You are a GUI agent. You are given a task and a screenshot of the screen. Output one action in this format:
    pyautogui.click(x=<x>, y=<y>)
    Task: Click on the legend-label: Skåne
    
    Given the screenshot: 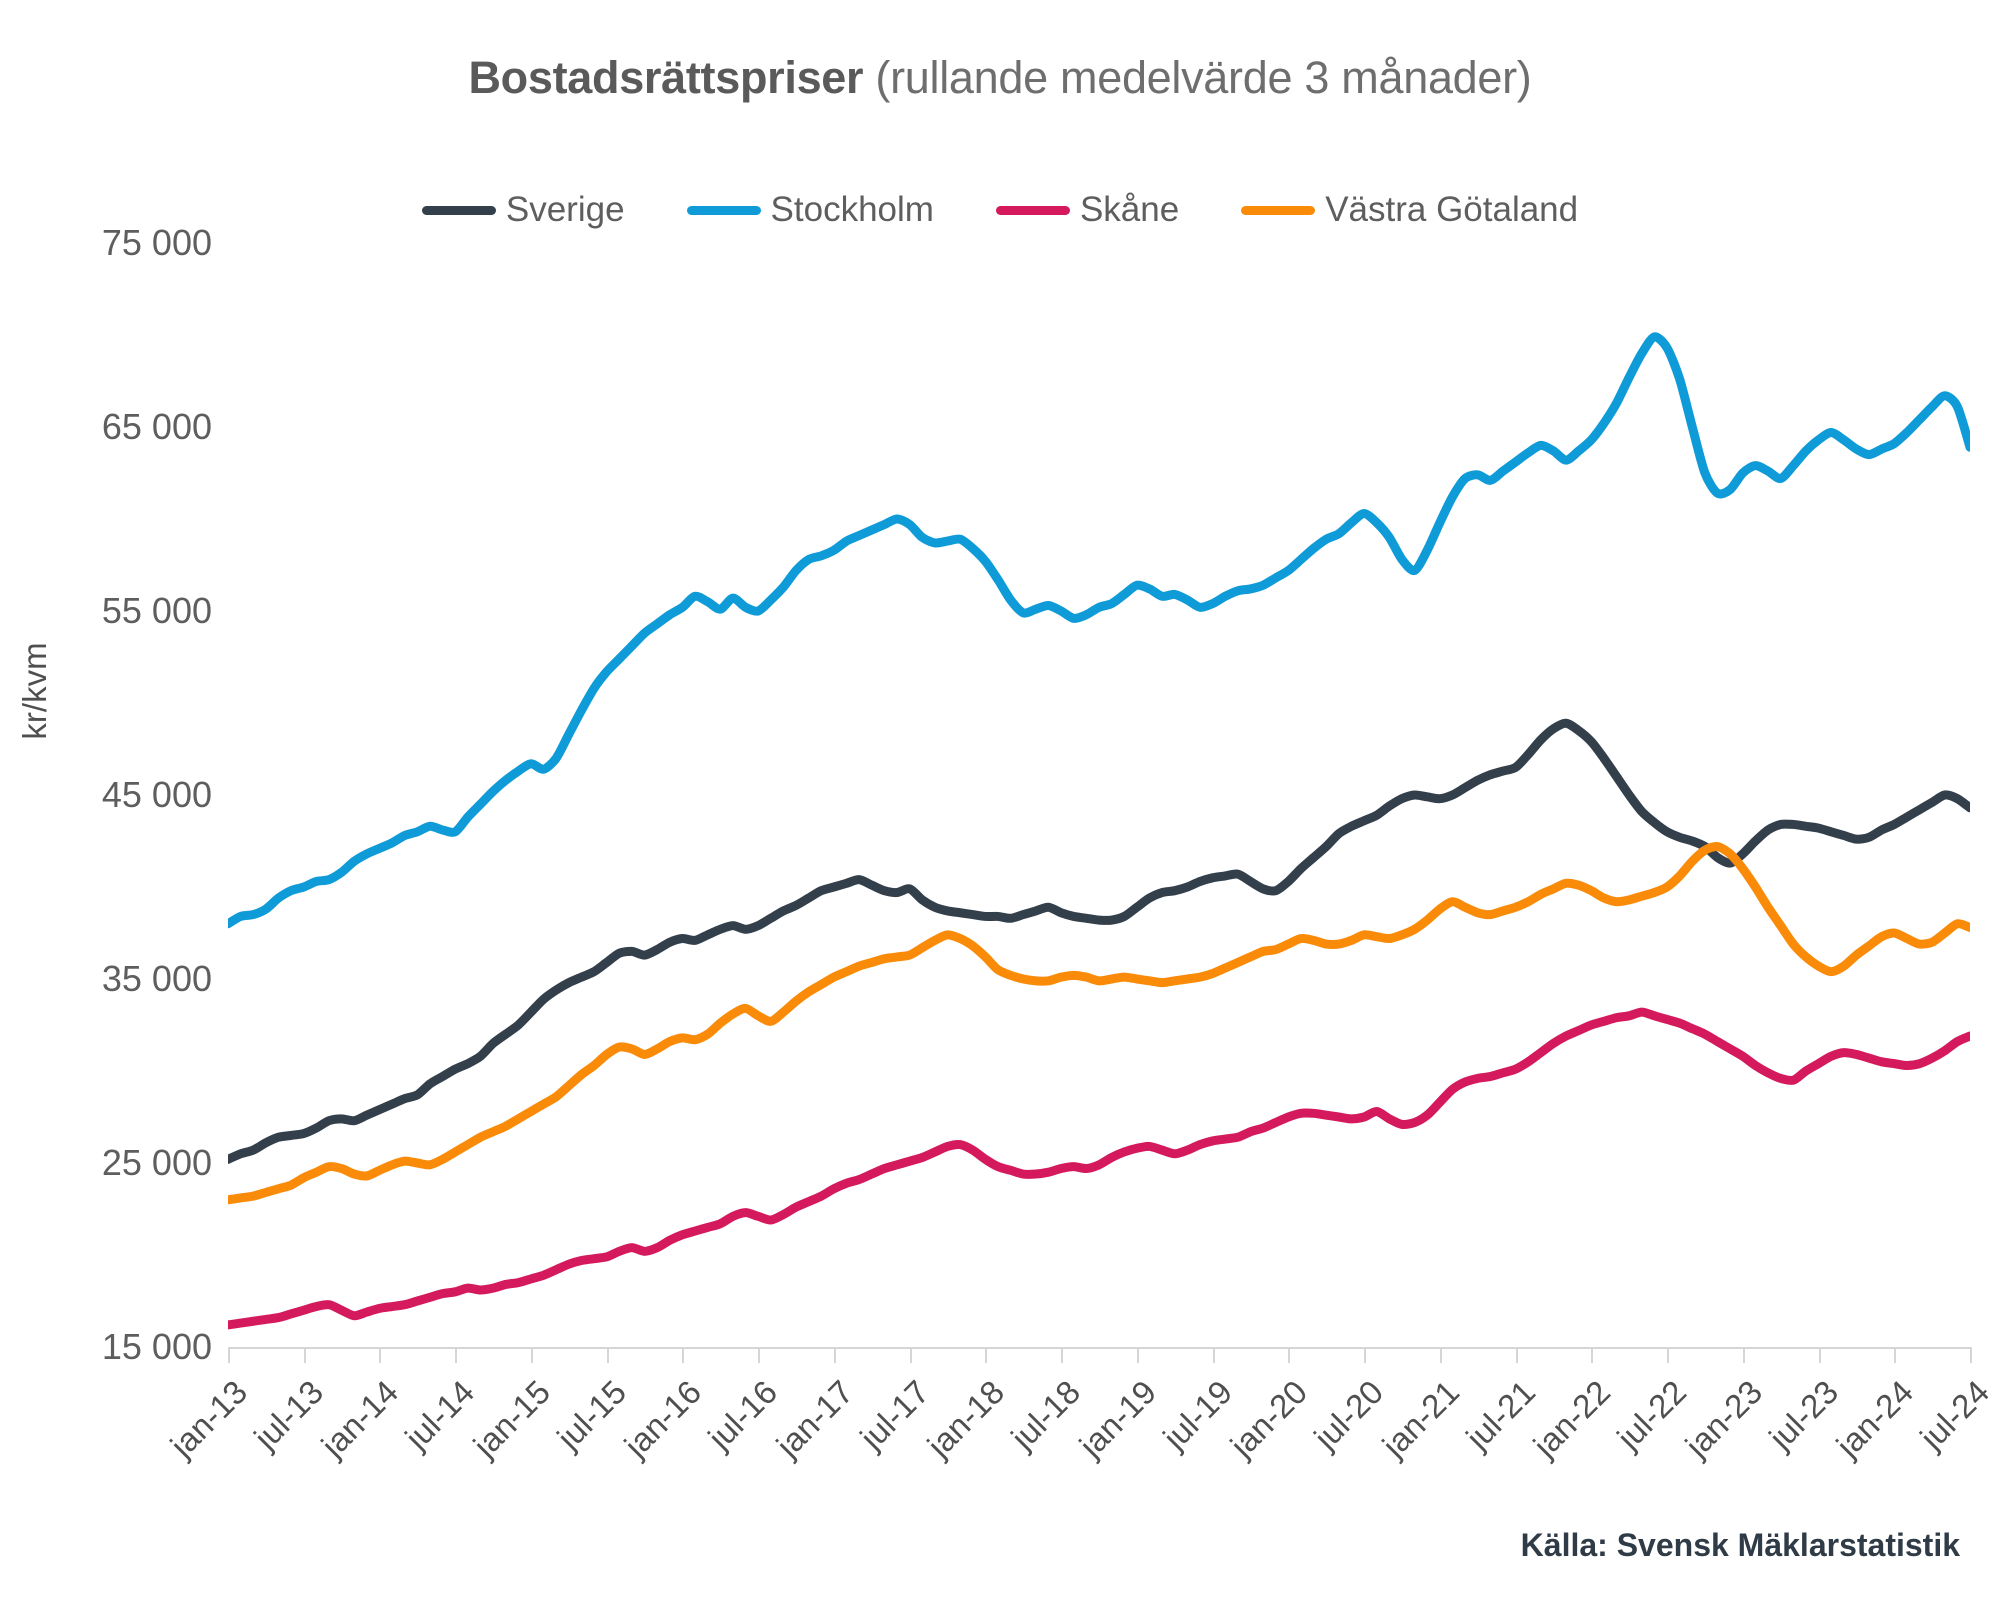 What is the action you would take?
    pyautogui.click(x=1129, y=209)
    